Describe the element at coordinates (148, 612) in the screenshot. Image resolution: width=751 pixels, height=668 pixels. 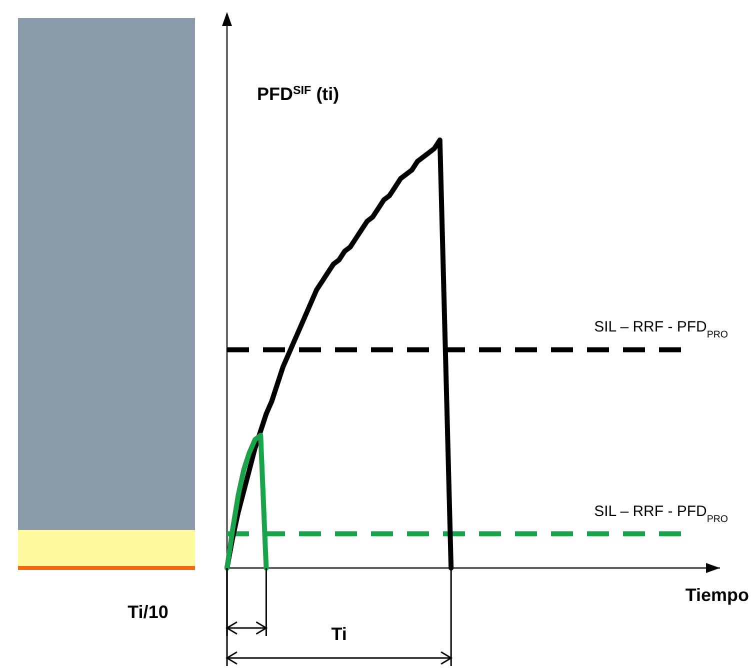
I see `text: Ti/10` at that location.